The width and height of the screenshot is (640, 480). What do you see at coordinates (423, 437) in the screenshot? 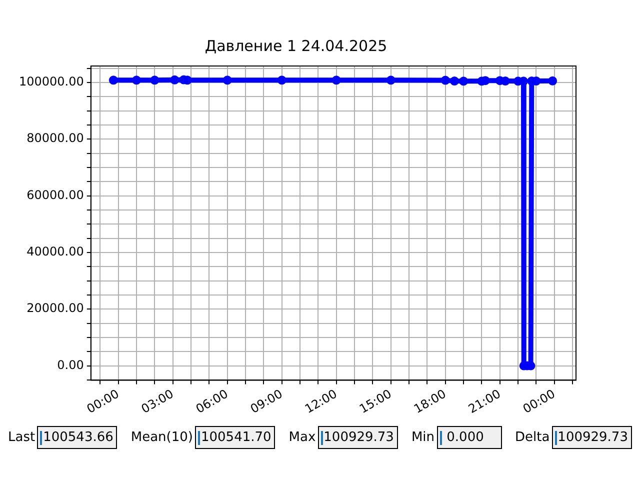
I see `text: Min` at bounding box center [423, 437].